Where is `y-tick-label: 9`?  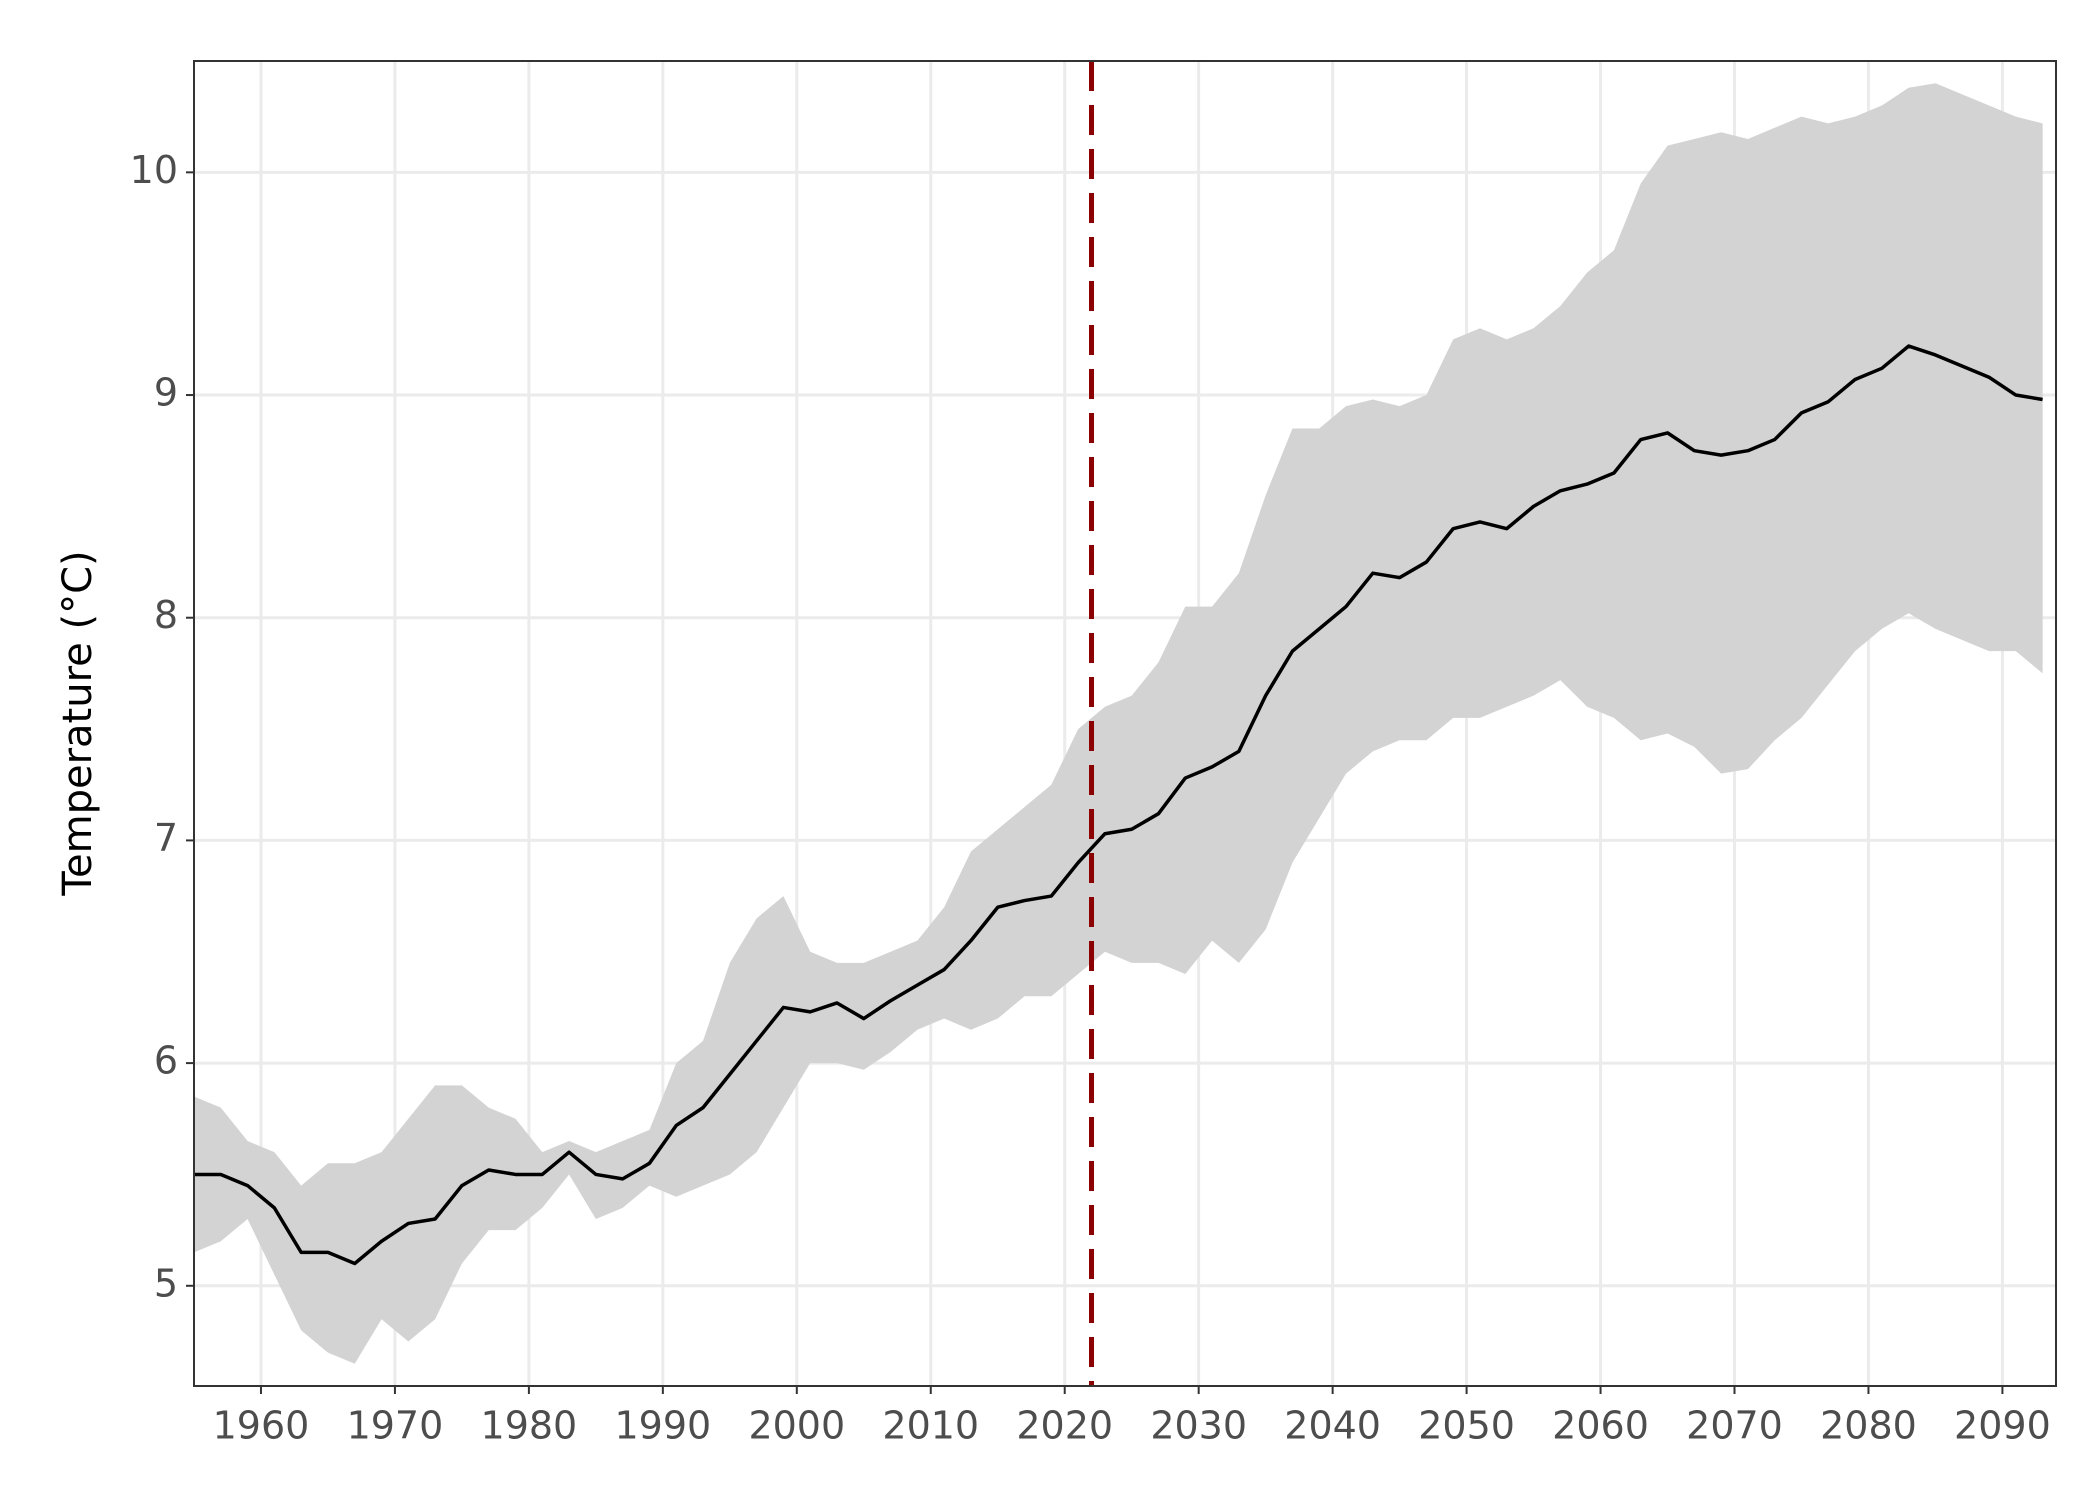
y-tick-label: 9 is located at coordinates (166, 393).